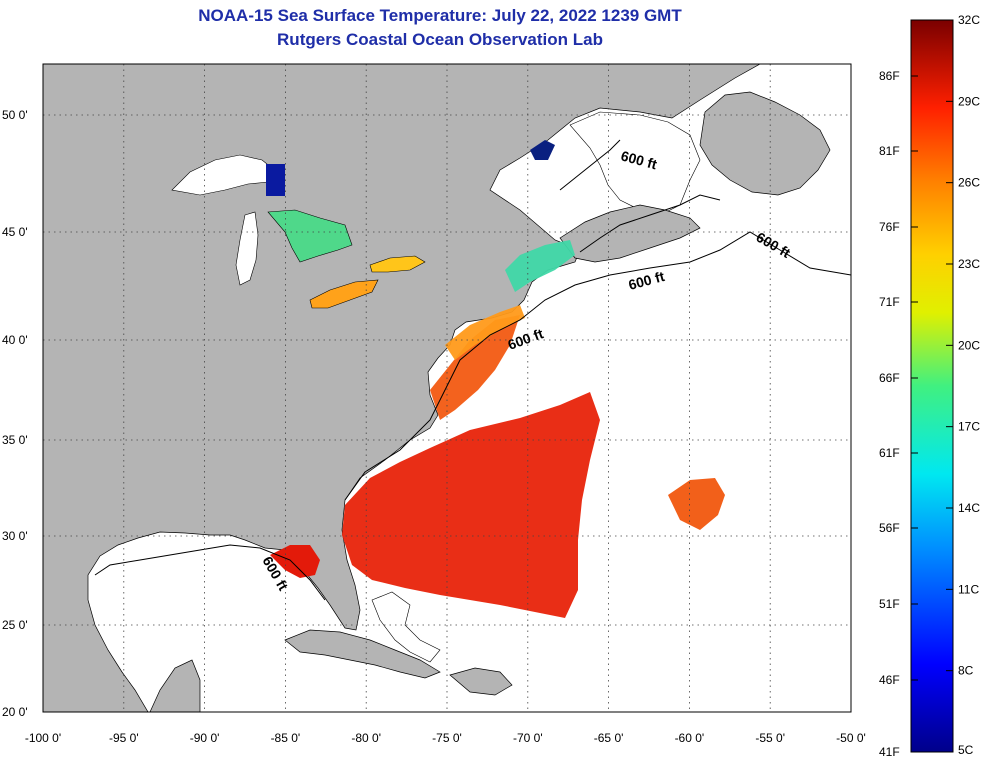 This screenshot has width=984, height=770. I want to click on temperature-colorbar, so click(932, 386).